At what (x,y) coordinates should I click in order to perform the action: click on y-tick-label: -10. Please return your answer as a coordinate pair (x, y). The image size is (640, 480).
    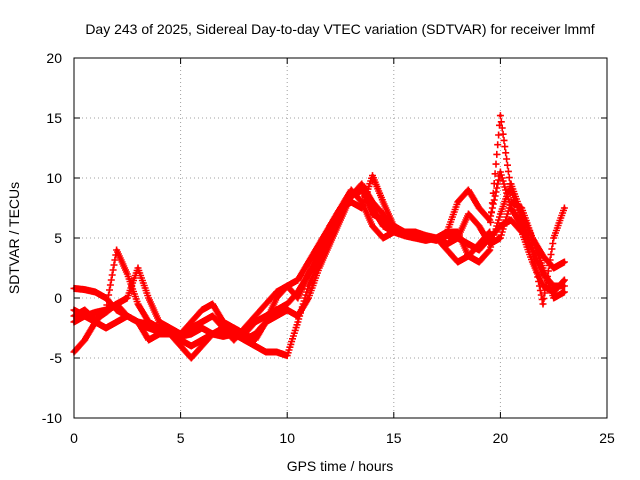
    Looking at the image, I should click on (52, 418).